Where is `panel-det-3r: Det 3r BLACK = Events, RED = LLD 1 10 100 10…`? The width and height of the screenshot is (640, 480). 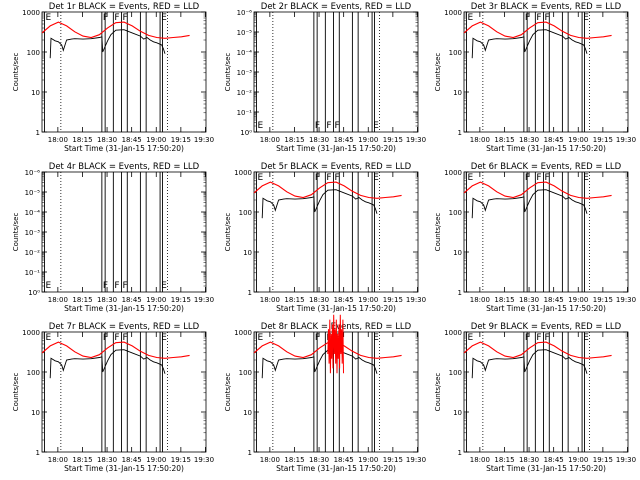
panel-det-3r: Det 3r BLACK = Events, RED = LLD 1 10 100 10… is located at coordinates (535, 77).